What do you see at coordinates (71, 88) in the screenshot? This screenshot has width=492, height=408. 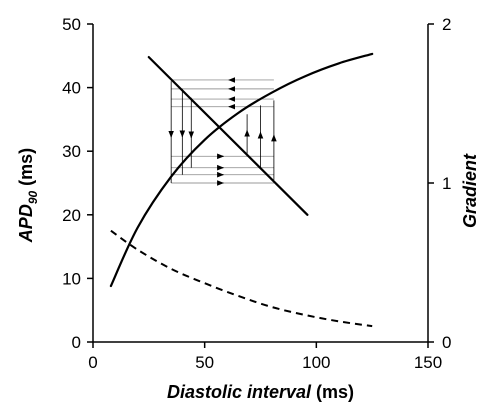 I see `left-y-tick-label-4: 40` at bounding box center [71, 88].